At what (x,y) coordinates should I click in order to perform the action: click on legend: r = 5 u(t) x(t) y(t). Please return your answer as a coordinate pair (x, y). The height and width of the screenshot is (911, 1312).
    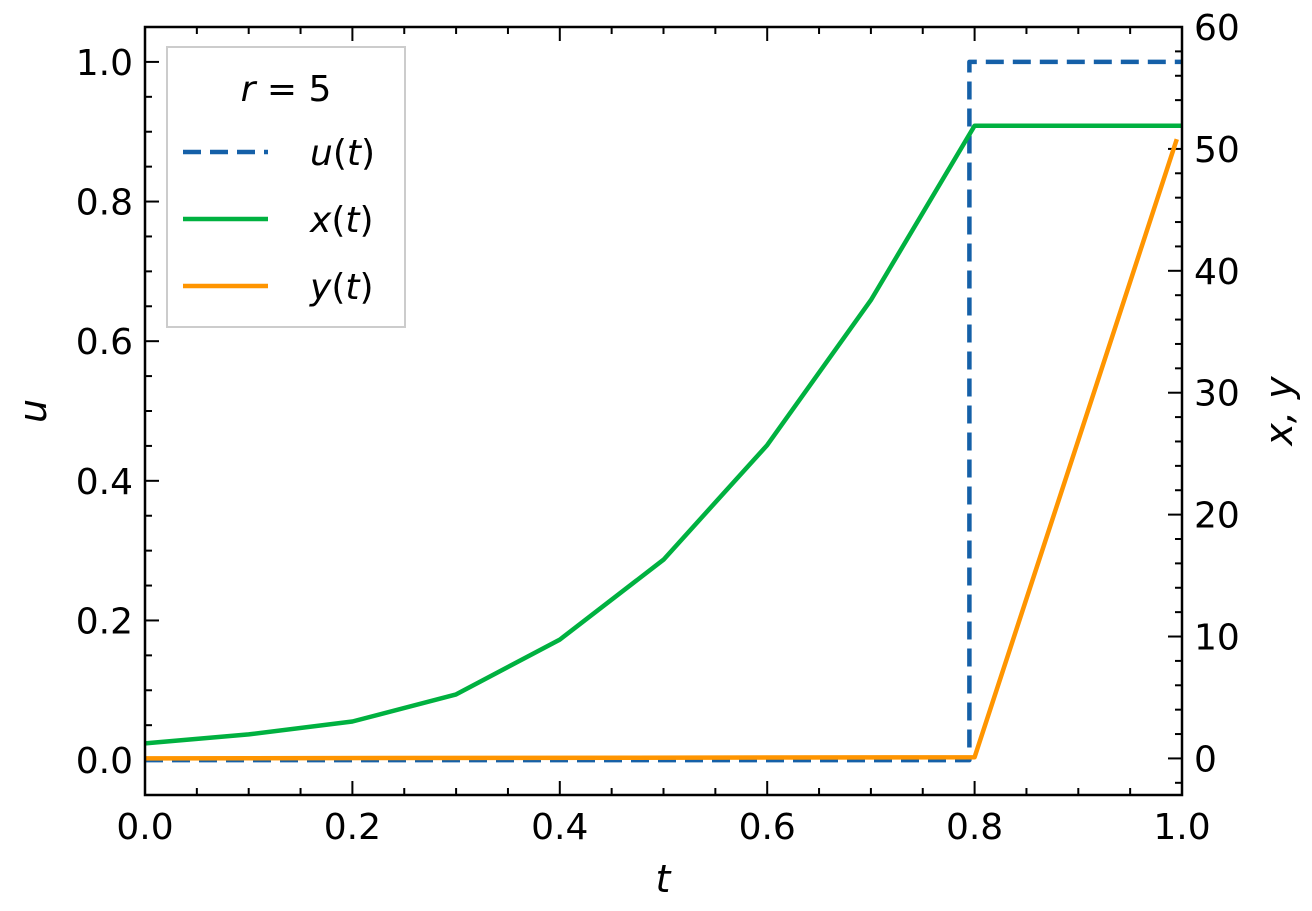
    Looking at the image, I should click on (286, 187).